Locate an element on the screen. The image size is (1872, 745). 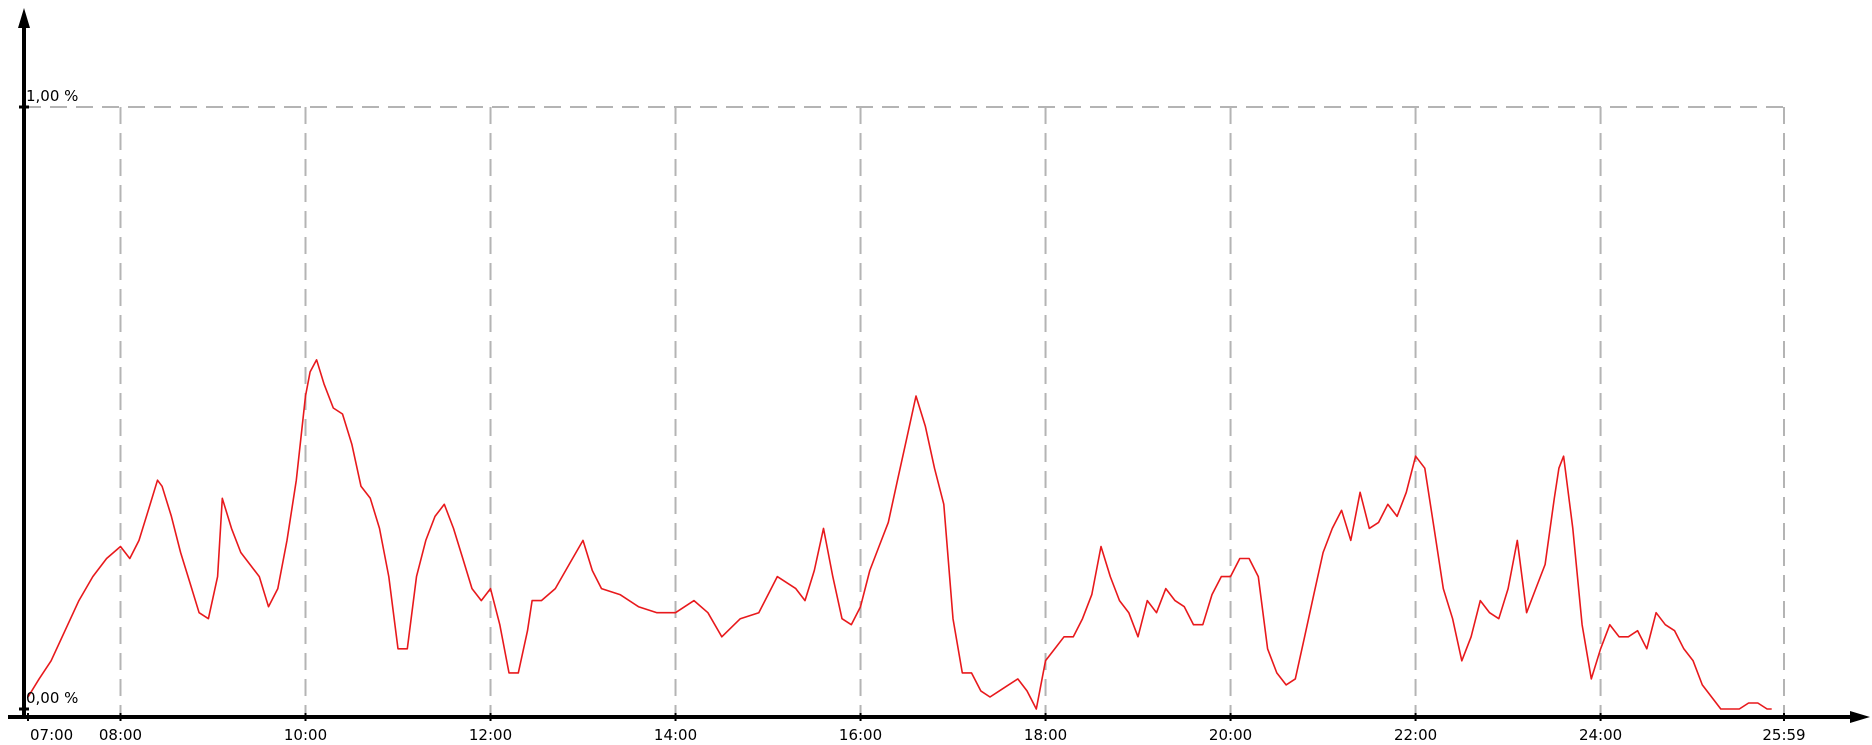
x-tick-label: 24:00 is located at coordinates (1600, 735).